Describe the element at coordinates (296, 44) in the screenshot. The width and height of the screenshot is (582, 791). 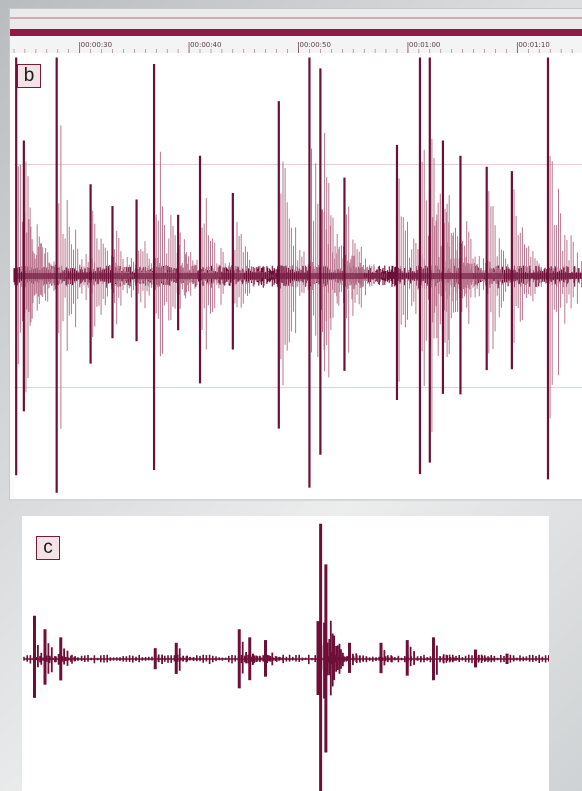
I see `ruler-tick-area` at that location.